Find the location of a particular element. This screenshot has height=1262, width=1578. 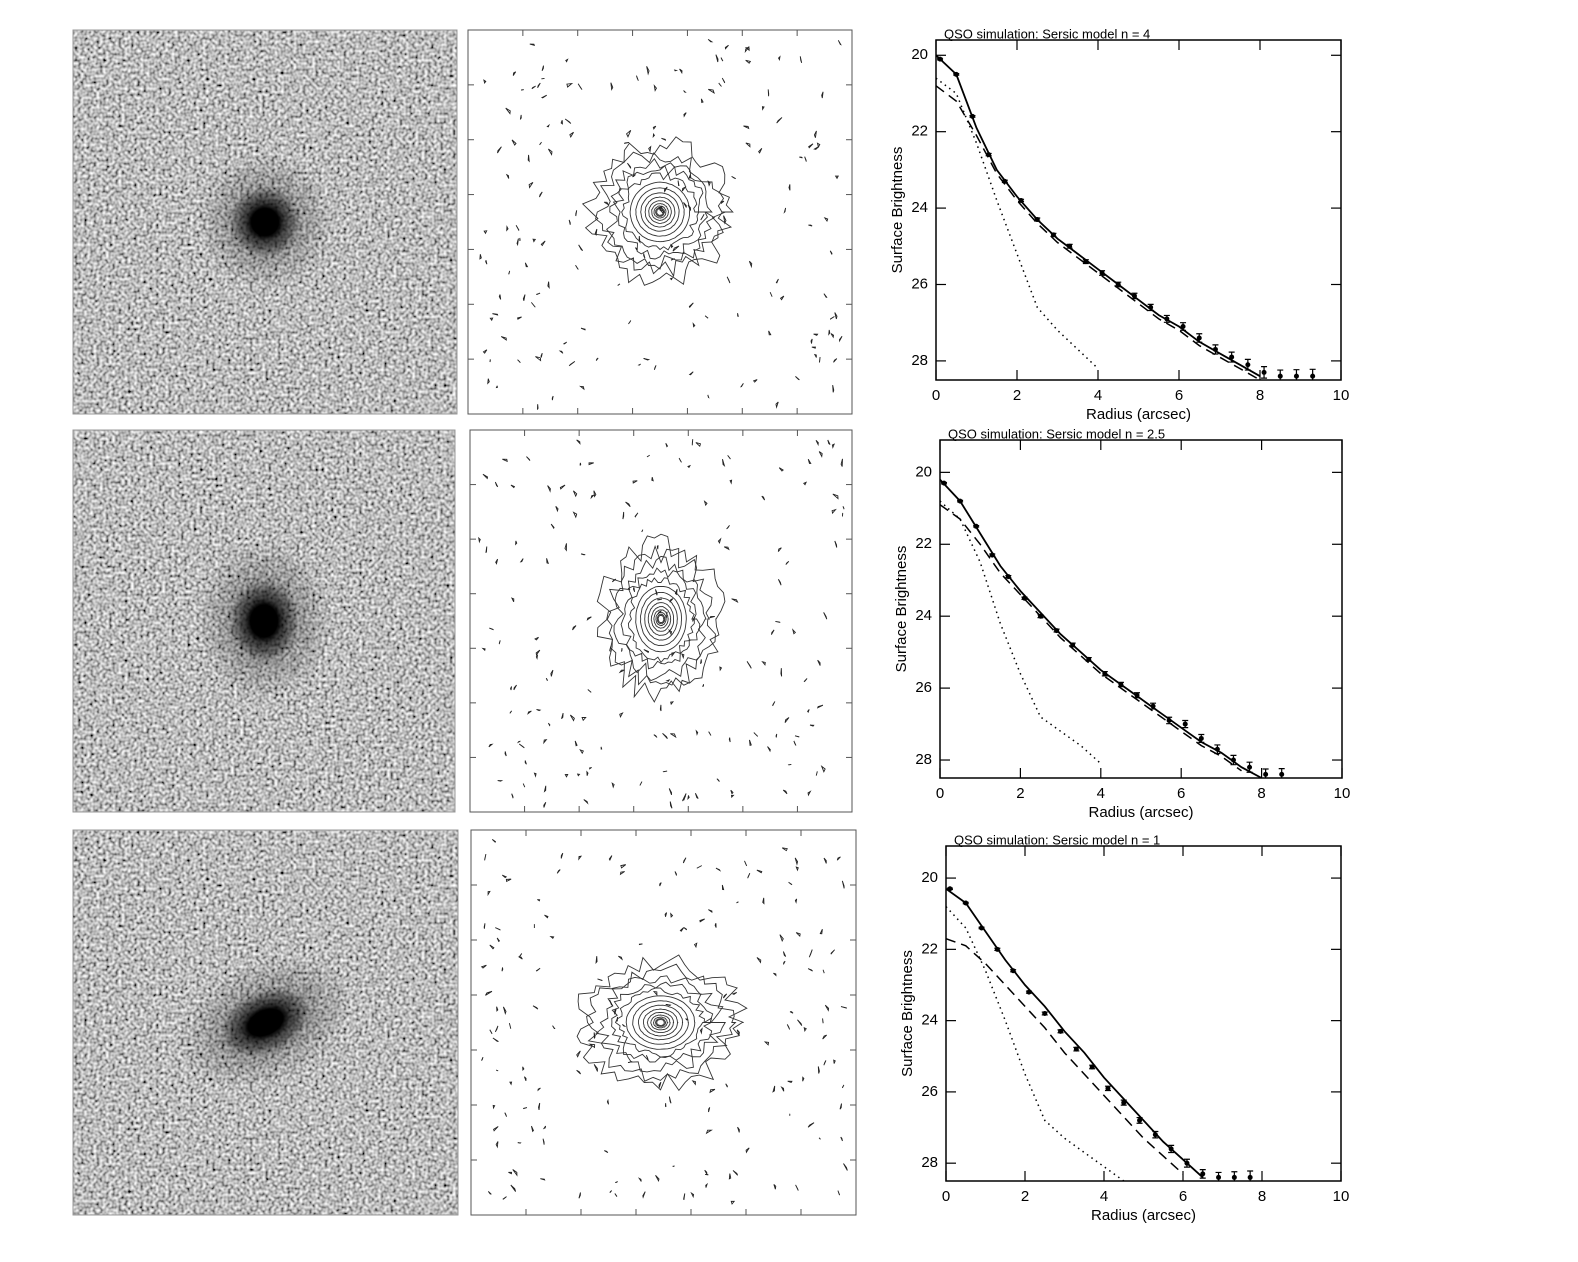

contour-frame is located at coordinates (660, 222).